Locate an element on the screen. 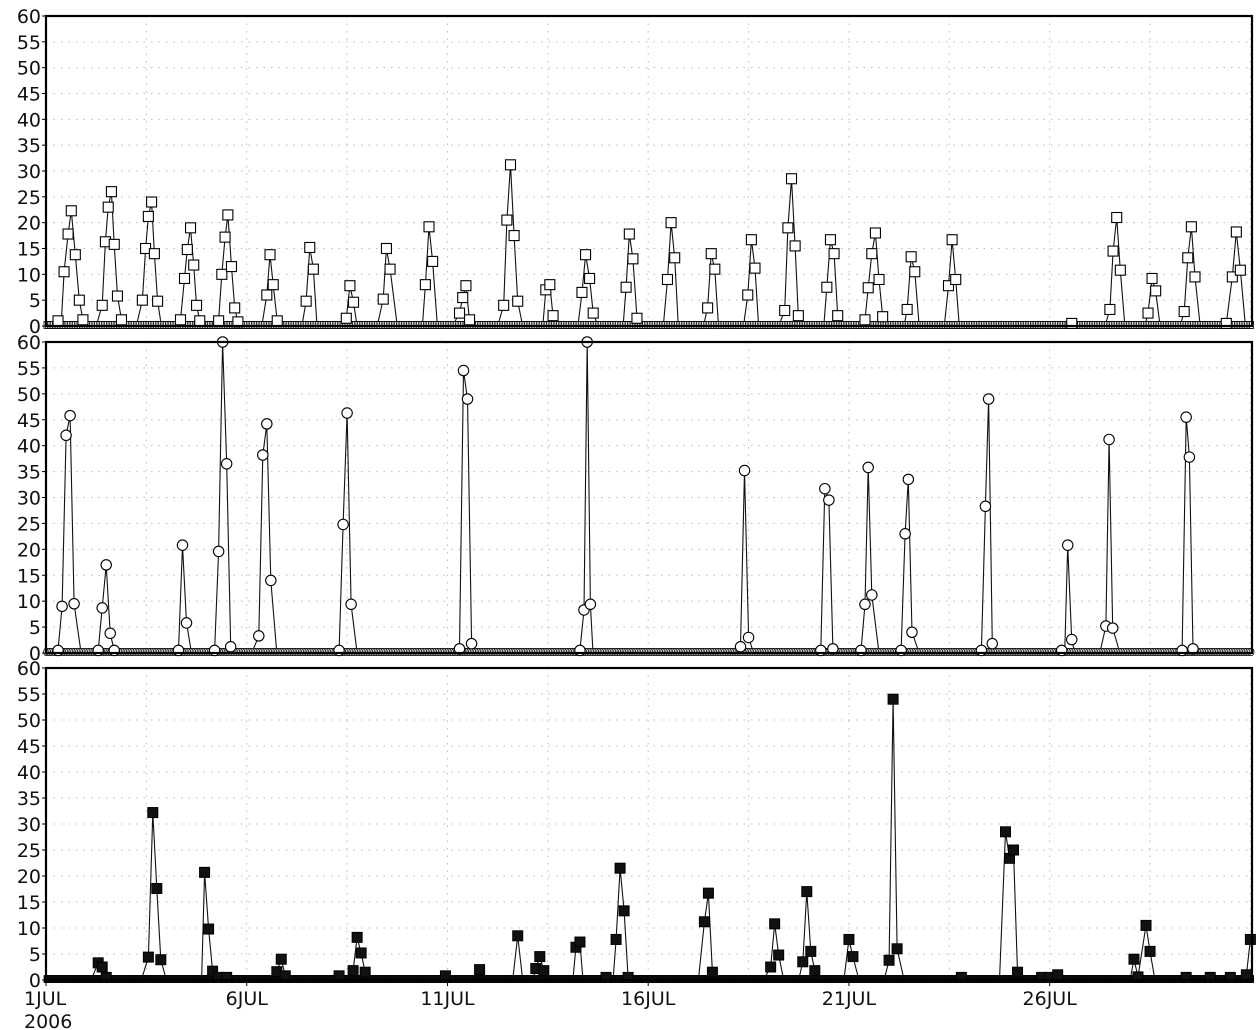 Image resolution: width=1256 pixels, height=1030 pixels. y-tick-label: 30 is located at coordinates (29, 499).